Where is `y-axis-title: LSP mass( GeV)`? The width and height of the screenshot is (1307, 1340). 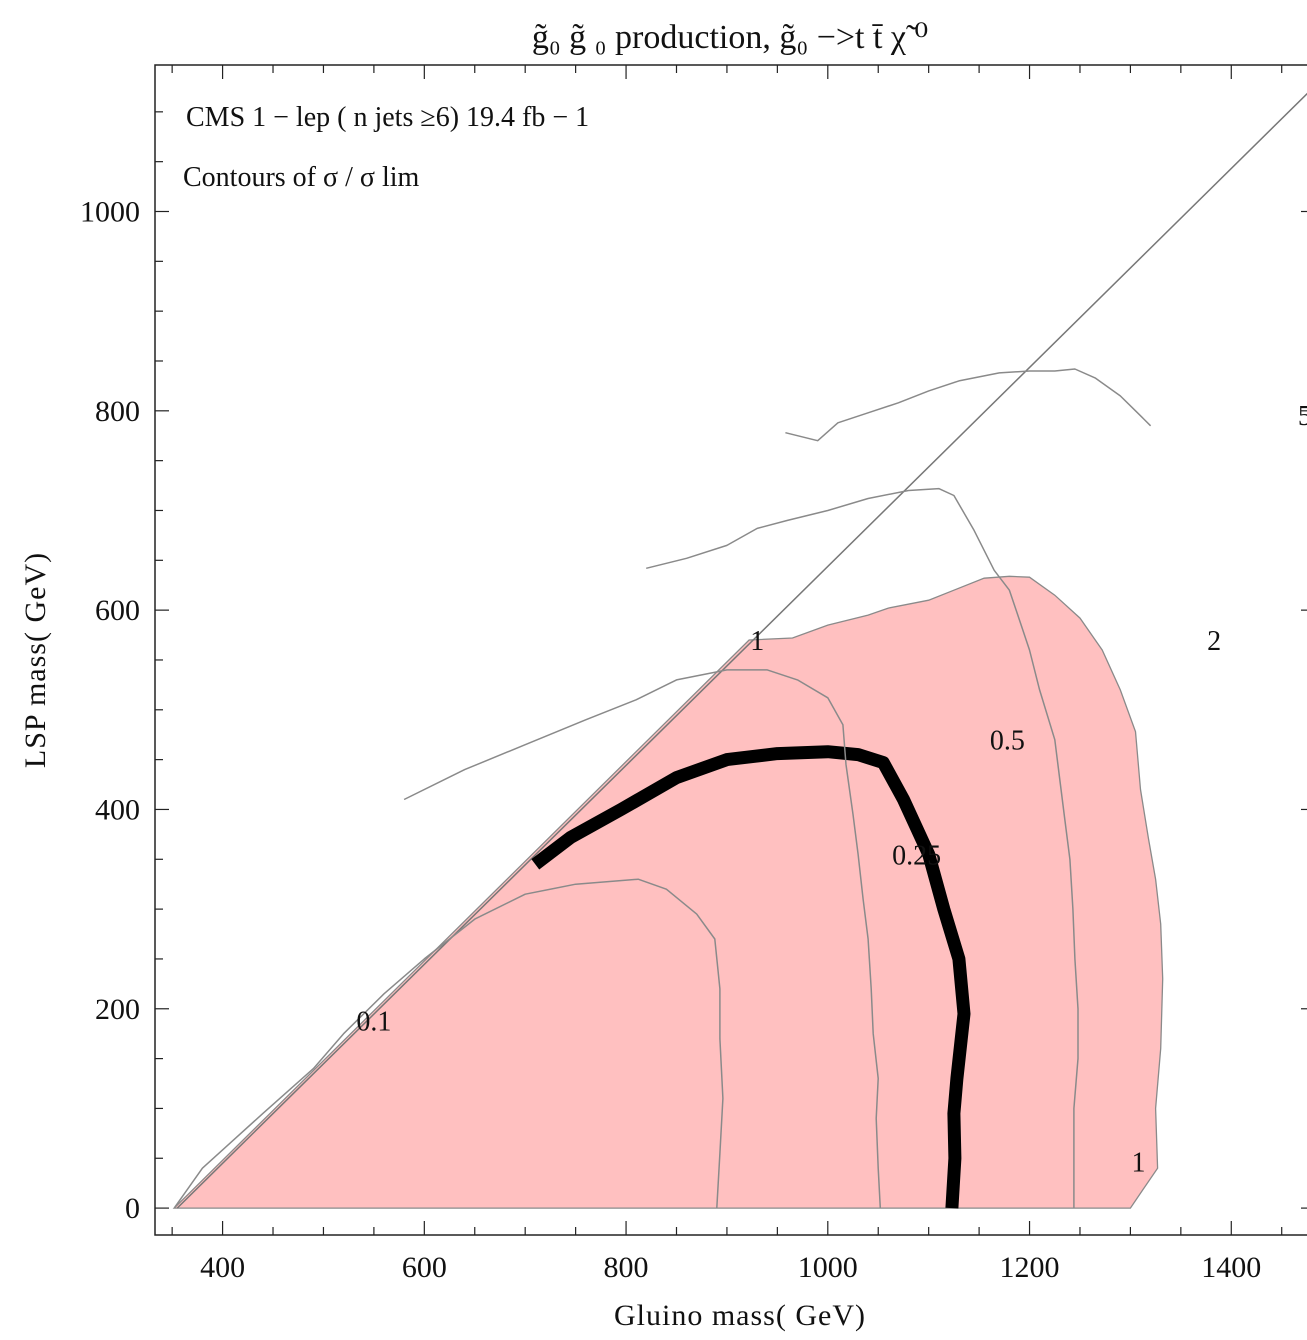 y-axis-title: LSP mass( GeV) is located at coordinates (35, 660).